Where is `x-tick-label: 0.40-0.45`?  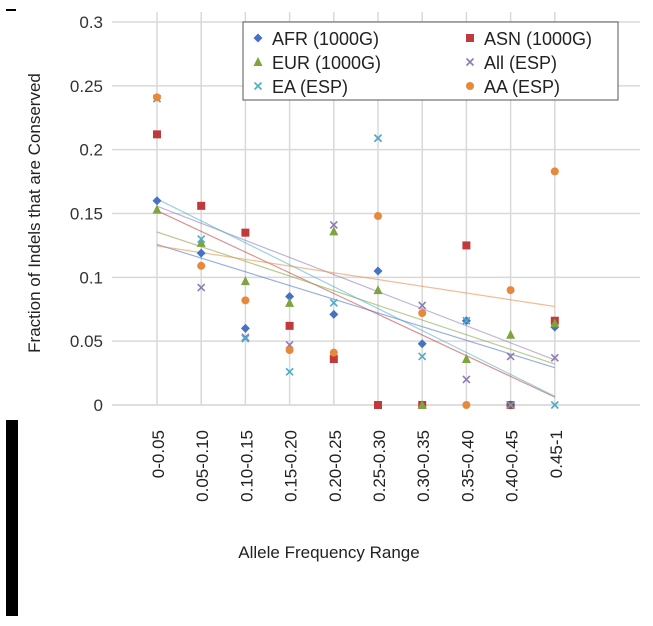 x-tick-label: 0.40-0.45 is located at coordinates (512, 466).